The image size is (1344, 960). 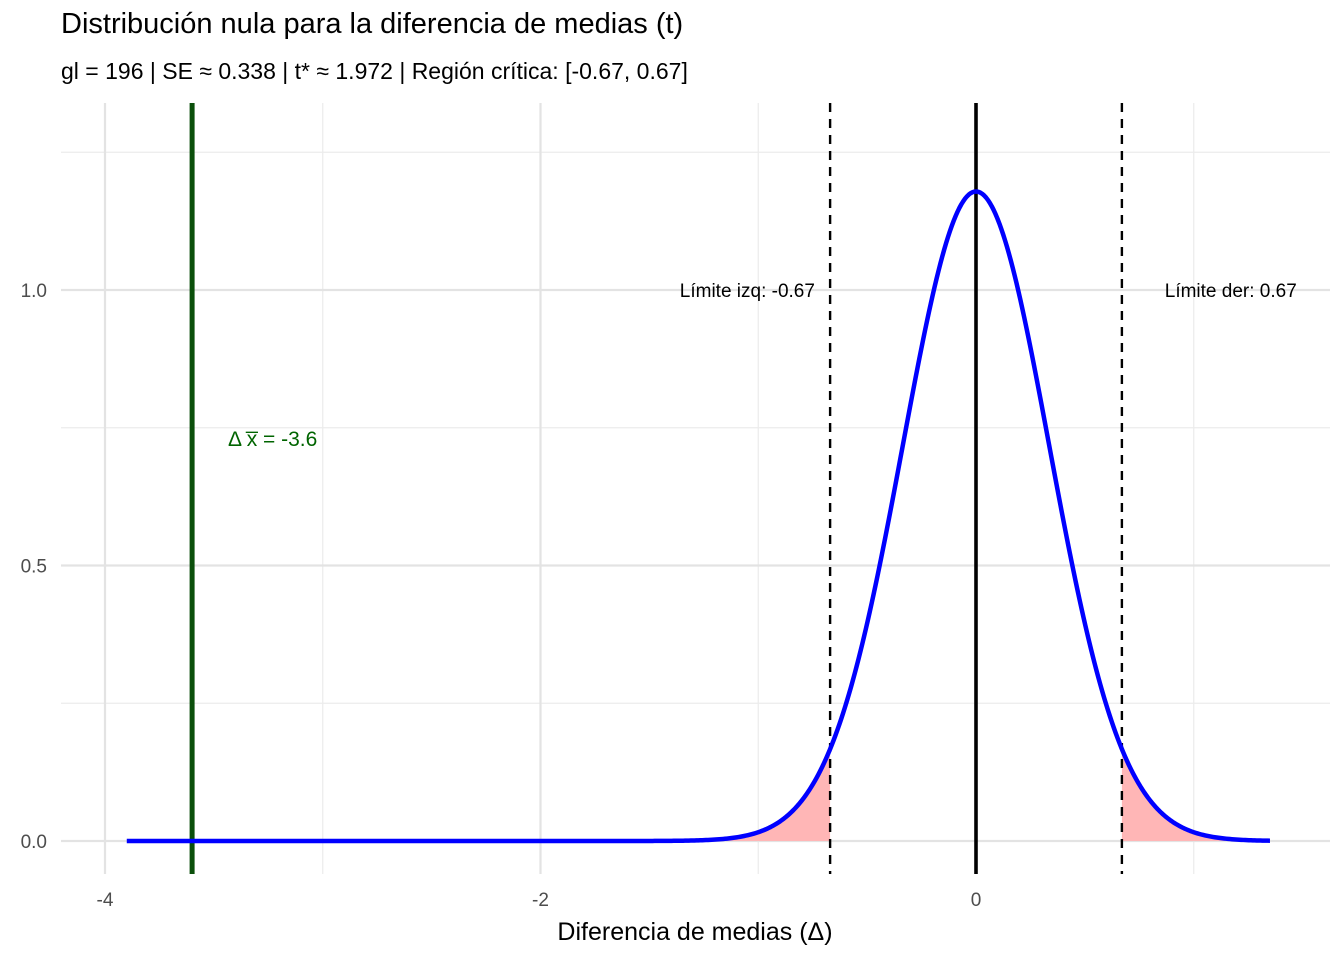 I want to click on x-tick-label: 0, so click(x=976, y=900).